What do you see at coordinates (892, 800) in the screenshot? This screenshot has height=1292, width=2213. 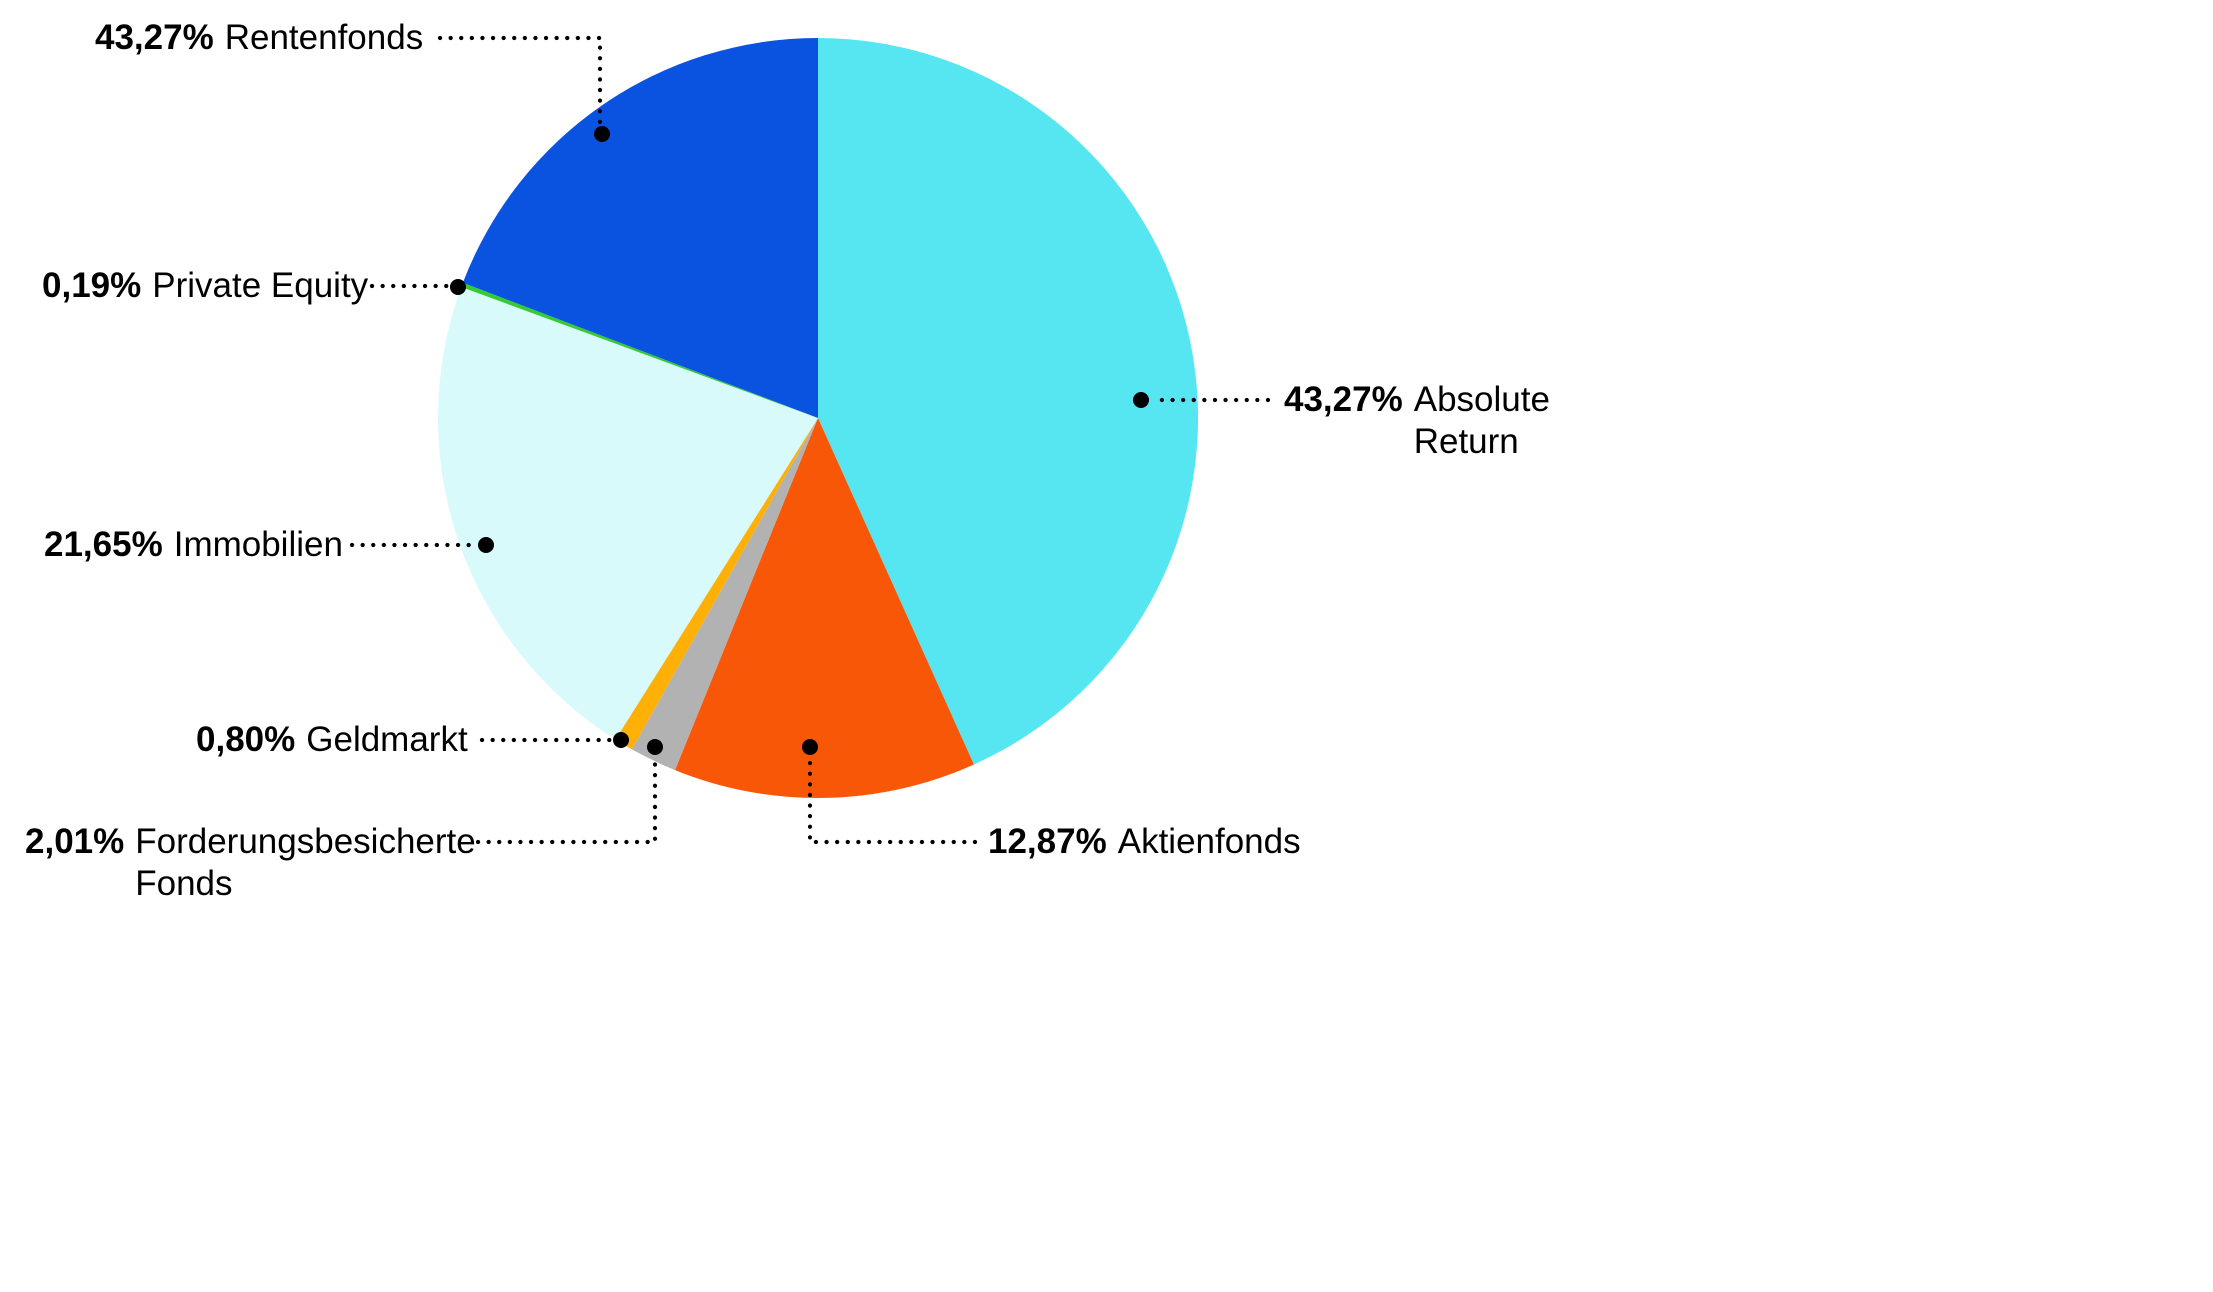 I see `leader-aktienfonds` at bounding box center [892, 800].